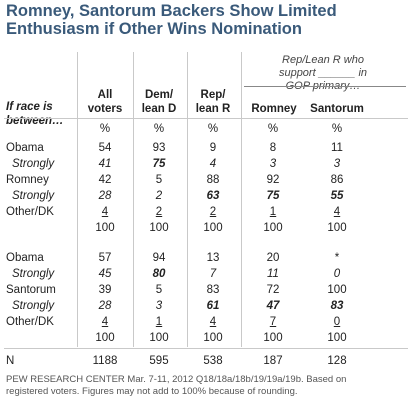  What do you see at coordinates (159, 274) in the screenshot?
I see `table-cell: 80` at bounding box center [159, 274].